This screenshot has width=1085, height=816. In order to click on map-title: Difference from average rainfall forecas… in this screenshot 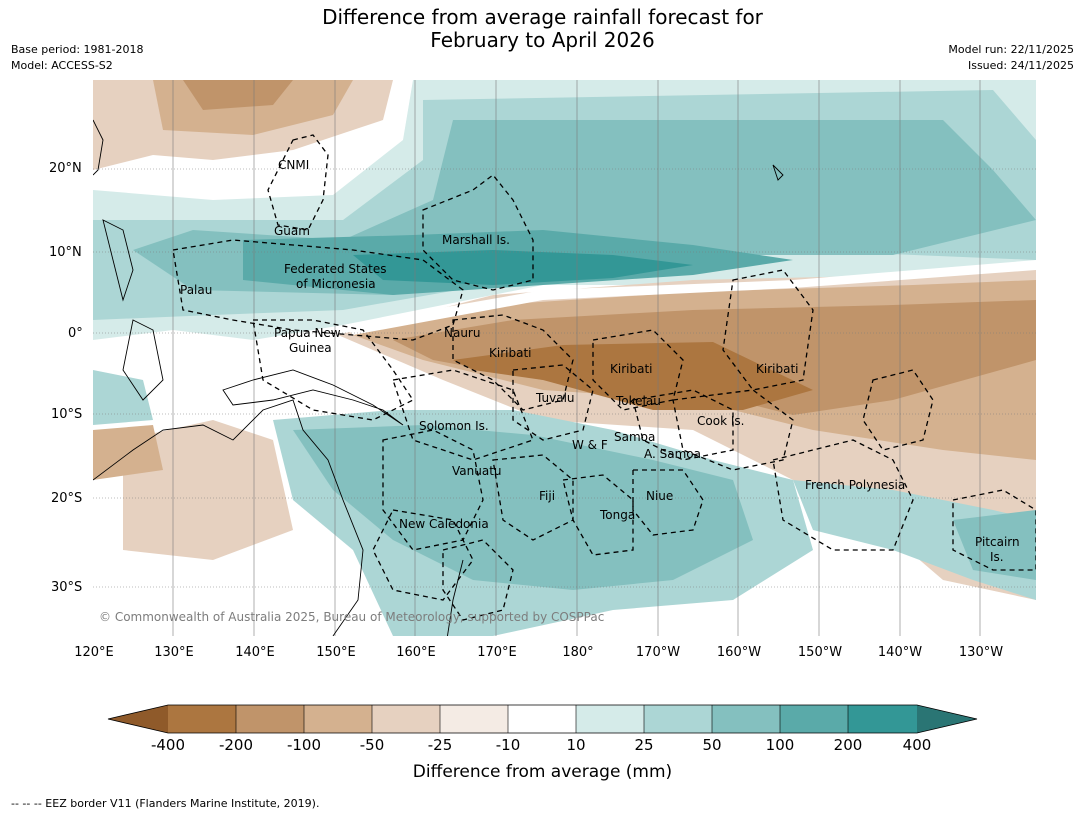, I will do `click(542, 29)`.